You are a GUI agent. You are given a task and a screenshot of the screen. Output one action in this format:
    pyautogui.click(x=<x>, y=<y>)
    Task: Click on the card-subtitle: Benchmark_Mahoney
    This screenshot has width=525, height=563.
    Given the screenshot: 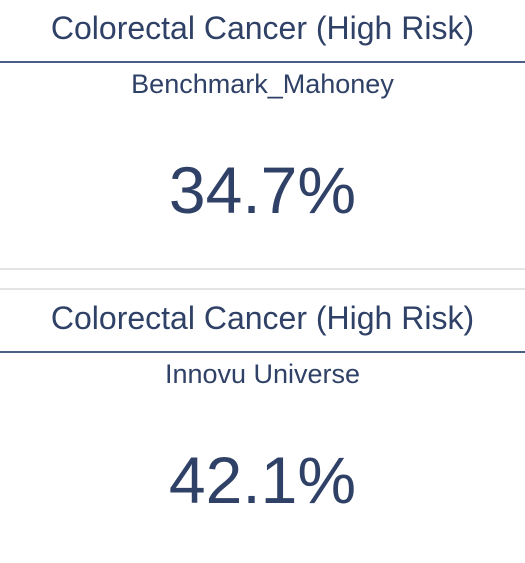 What is the action you would take?
    pyautogui.click(x=262, y=84)
    